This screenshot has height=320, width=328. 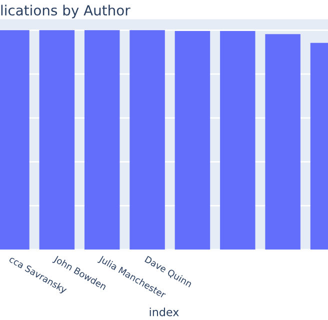 What do you see at coordinates (65, 11) in the screenshot?
I see `chart-title: lications by Author` at bounding box center [65, 11].